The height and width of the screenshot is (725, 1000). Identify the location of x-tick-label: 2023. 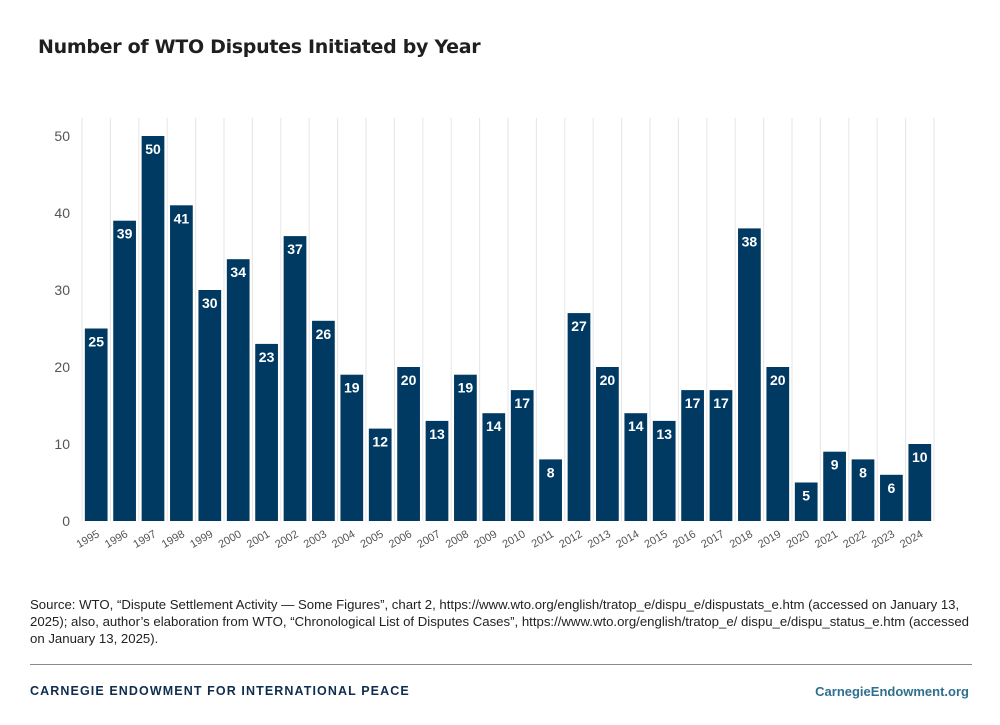
(883, 539).